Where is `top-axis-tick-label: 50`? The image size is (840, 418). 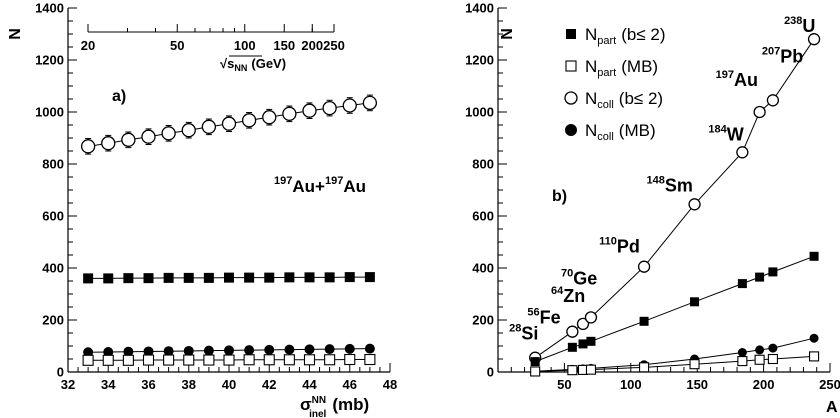 top-axis-tick-label: 50 is located at coordinates (177, 45).